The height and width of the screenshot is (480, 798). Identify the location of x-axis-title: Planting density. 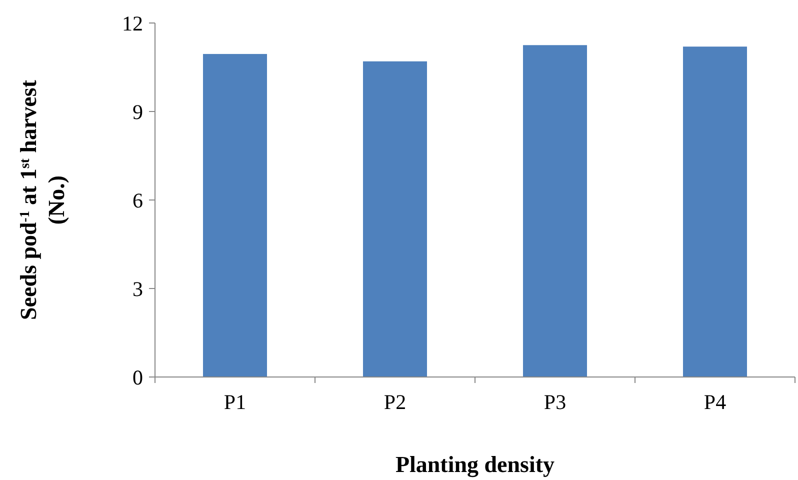
(475, 465).